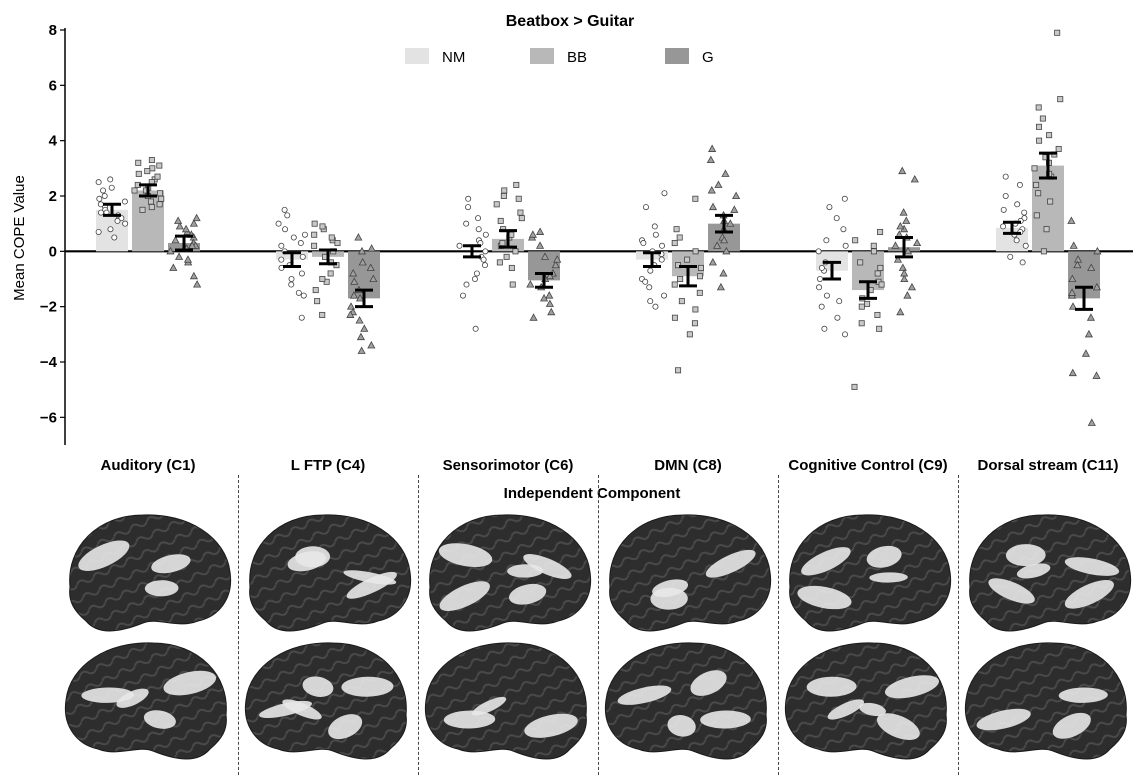 The width and height of the screenshot is (1133, 775). I want to click on column-separator, so click(238, 625).